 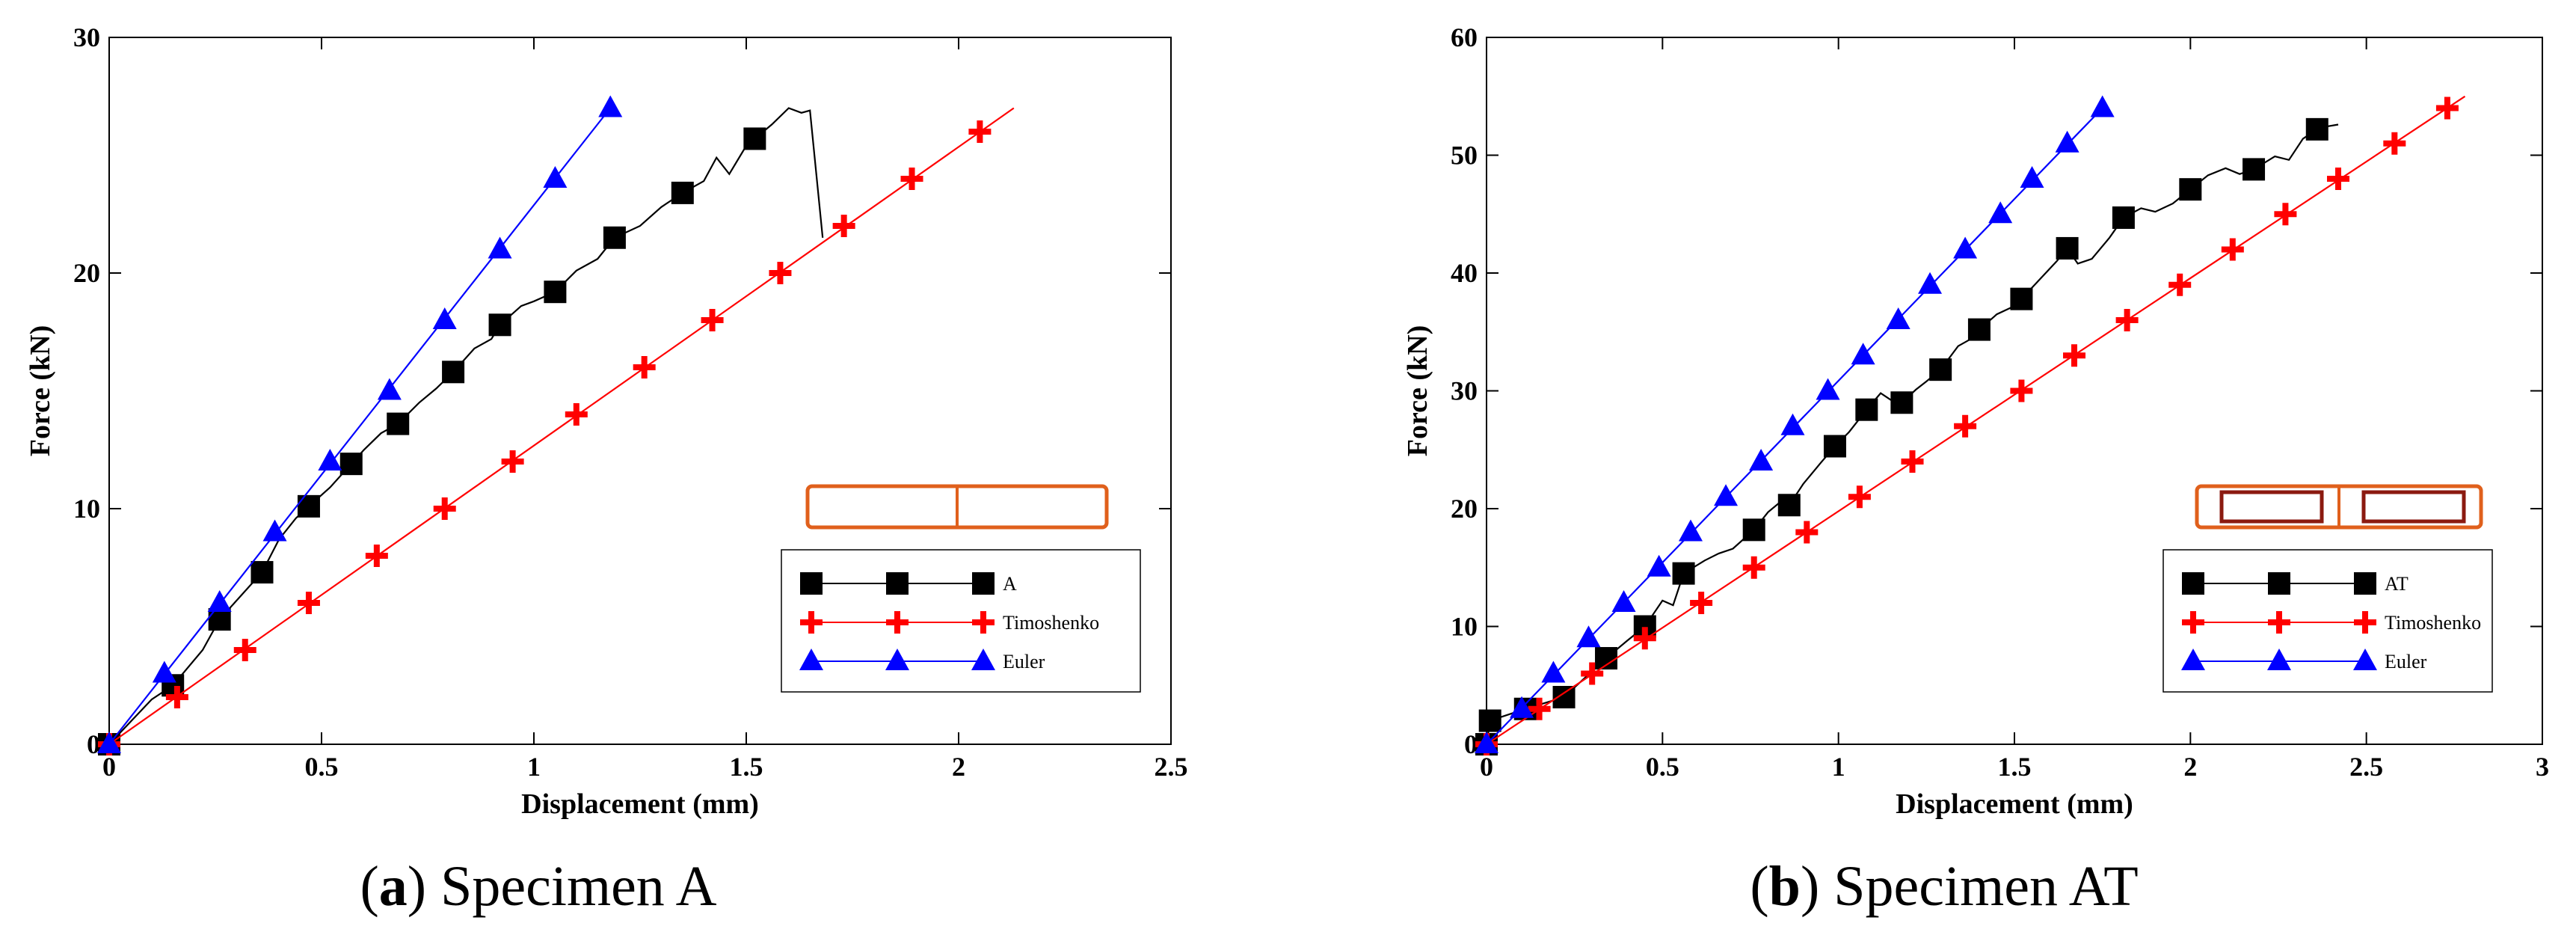 What do you see at coordinates (1471, 744) in the screenshot?
I see `y-tick-label: 0` at bounding box center [1471, 744].